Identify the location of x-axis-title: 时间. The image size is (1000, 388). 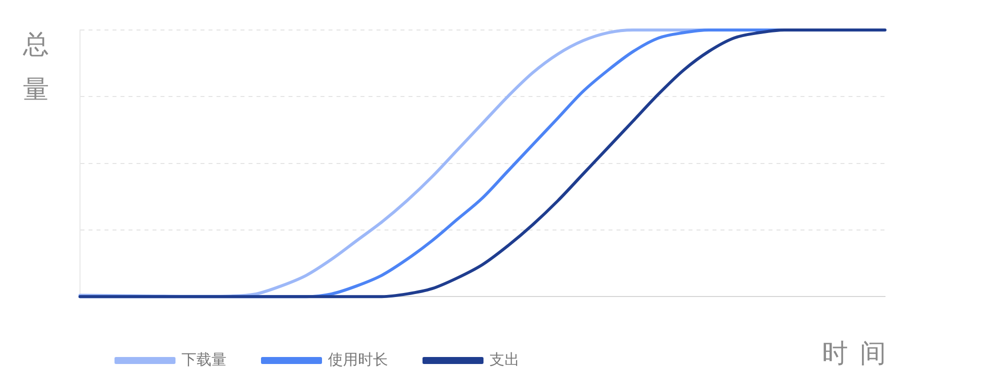
(854, 353).